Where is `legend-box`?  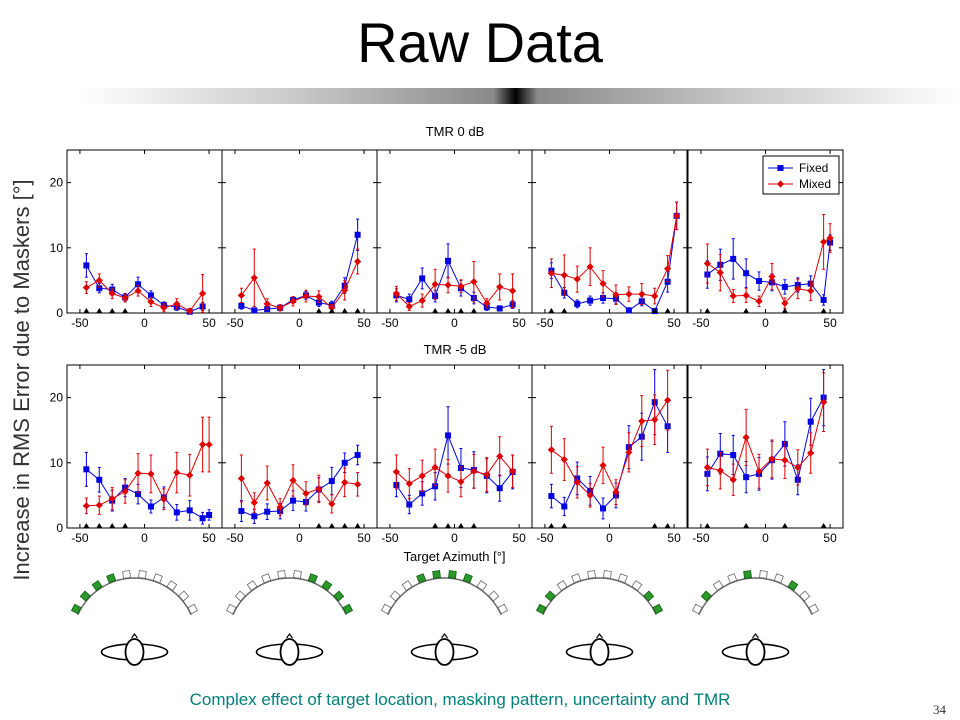 legend-box is located at coordinates (801, 175).